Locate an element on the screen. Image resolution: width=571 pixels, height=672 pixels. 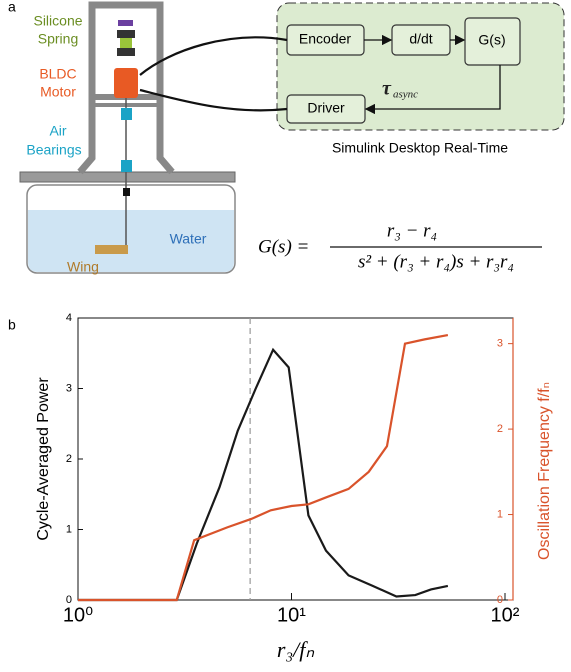
y2-tick-label: 3 is located at coordinates (500, 344).